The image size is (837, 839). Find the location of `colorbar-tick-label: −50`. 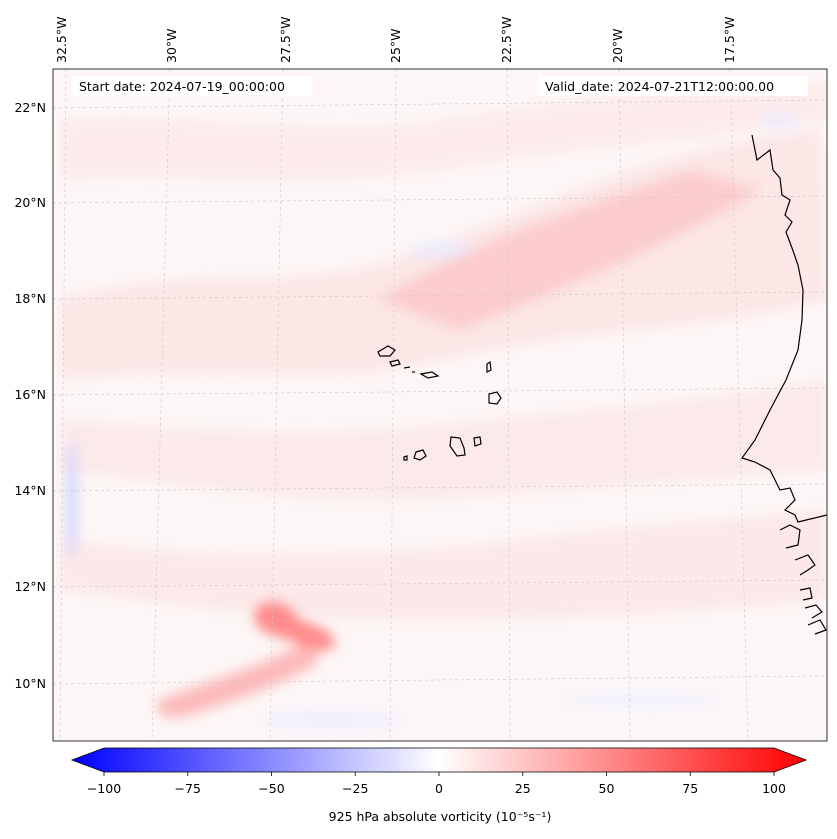

colorbar-tick-label: −50 is located at coordinates (271, 788).